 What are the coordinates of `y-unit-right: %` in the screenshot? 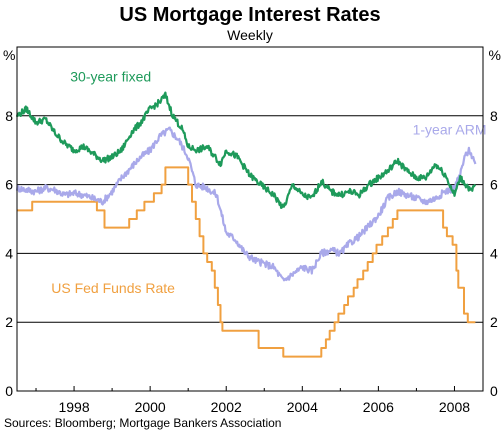 It's located at (495, 55).